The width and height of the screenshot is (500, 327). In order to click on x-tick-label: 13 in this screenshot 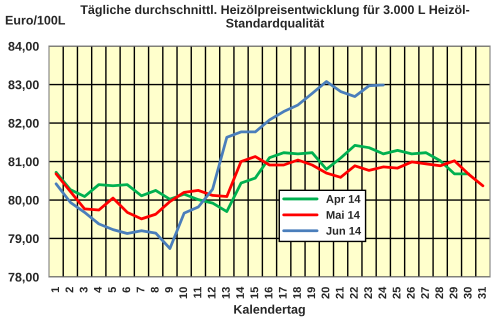, I will do `click(226, 292)`.